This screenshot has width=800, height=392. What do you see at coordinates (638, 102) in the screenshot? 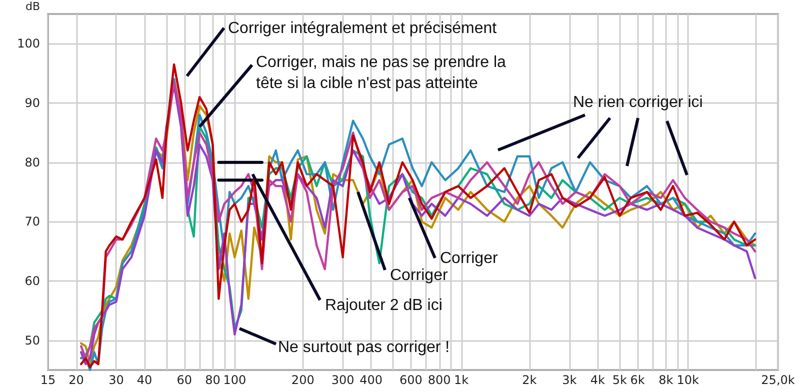
I see `annotation: Ne rien corriger ici` at bounding box center [638, 102].